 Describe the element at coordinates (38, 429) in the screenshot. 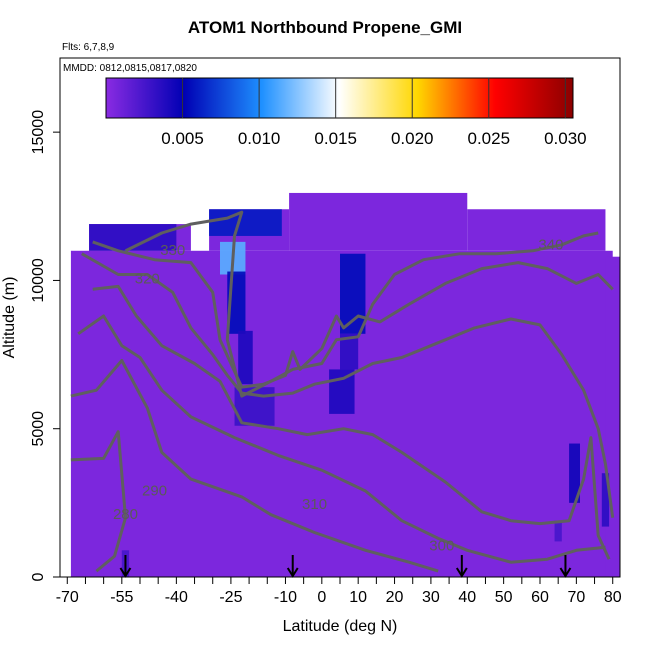

I see `y-tick-label: 5000` at that location.